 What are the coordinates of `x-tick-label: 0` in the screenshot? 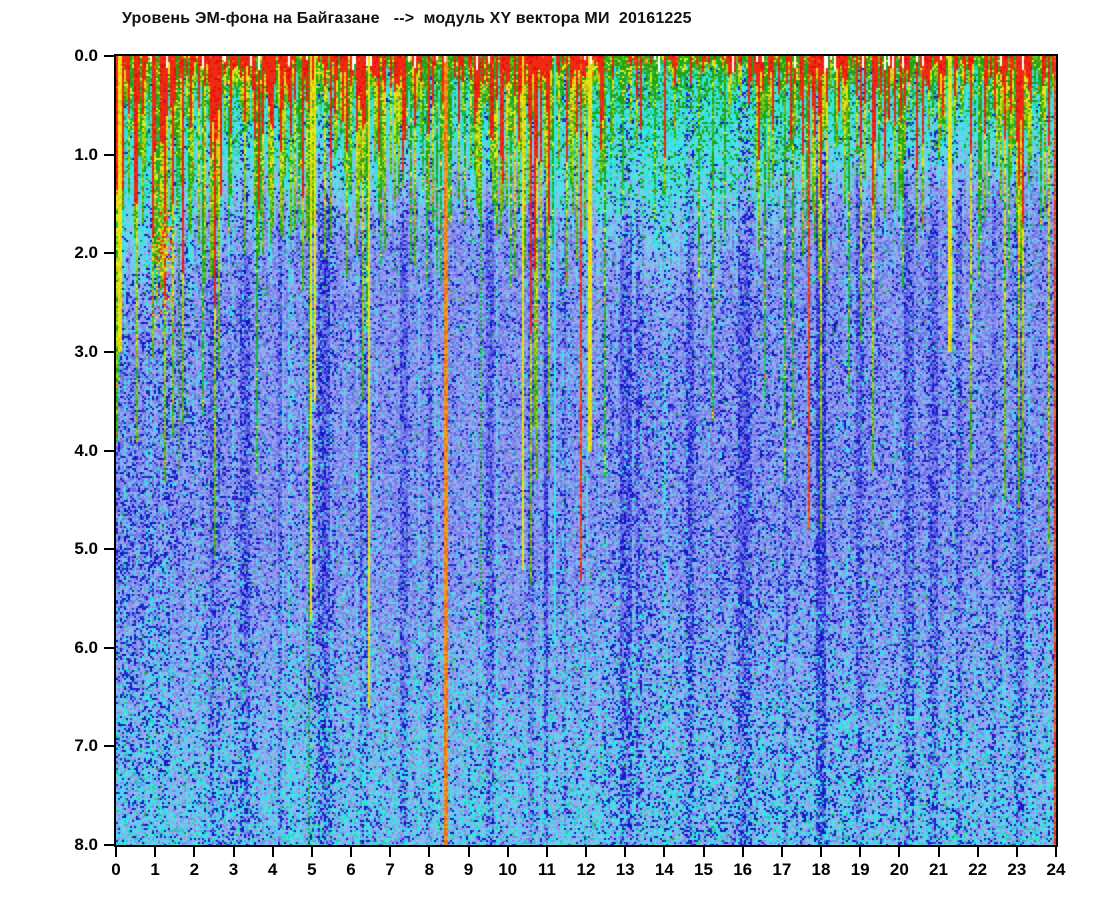 It's located at (116, 869).